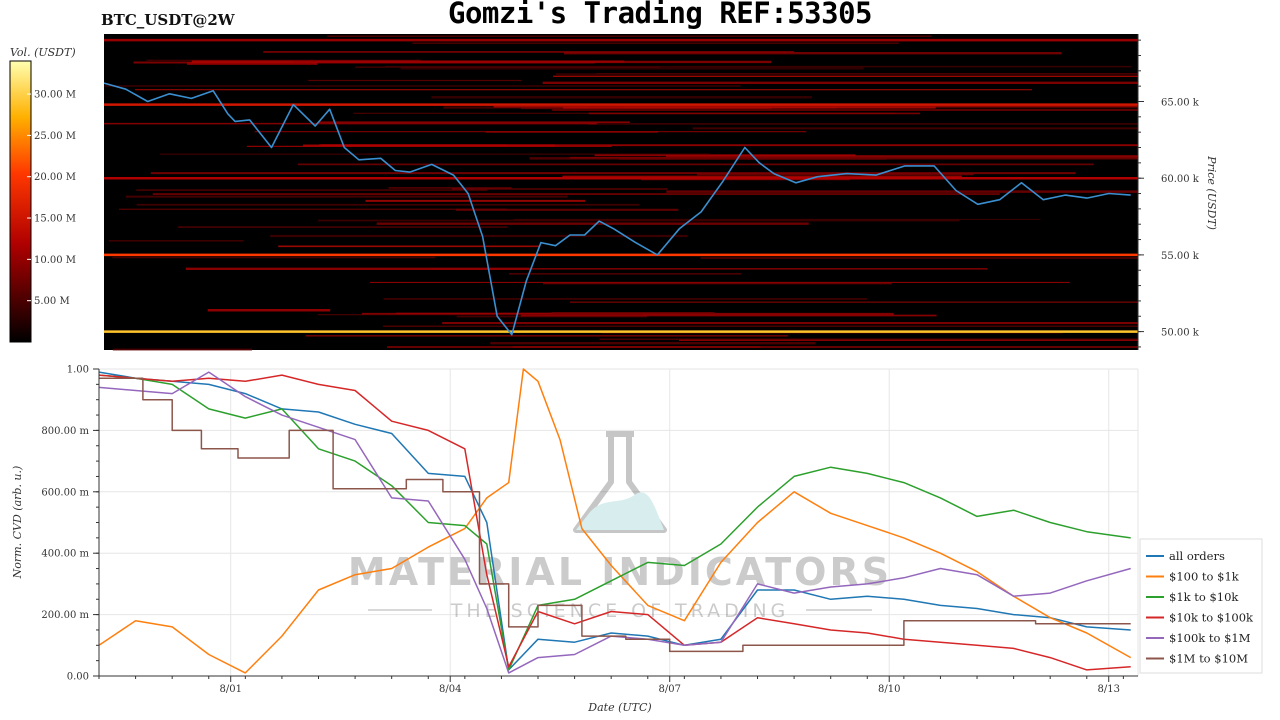 This screenshot has height=720, width=1280. Describe the element at coordinates (1180, 179) in the screenshot. I see `price-tick-label: 60.00 k` at that location.